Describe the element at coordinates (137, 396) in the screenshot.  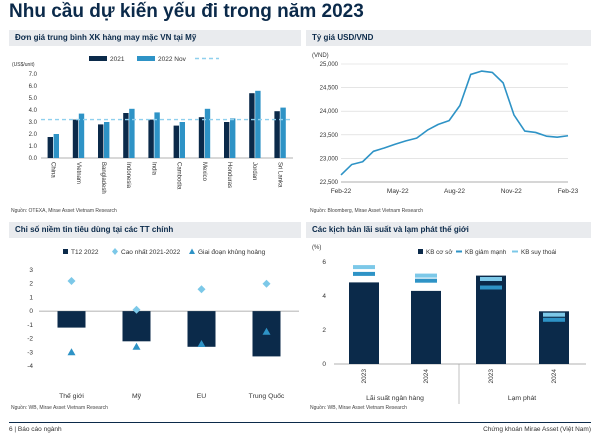
I see `chart3-x-tick: Mỹ` at that location.